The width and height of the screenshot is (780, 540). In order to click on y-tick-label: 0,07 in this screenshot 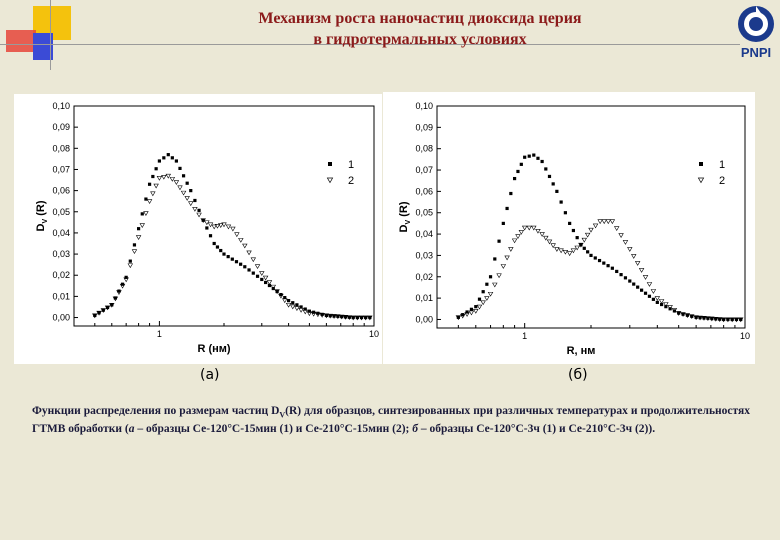, I will do `click(61, 169)`.